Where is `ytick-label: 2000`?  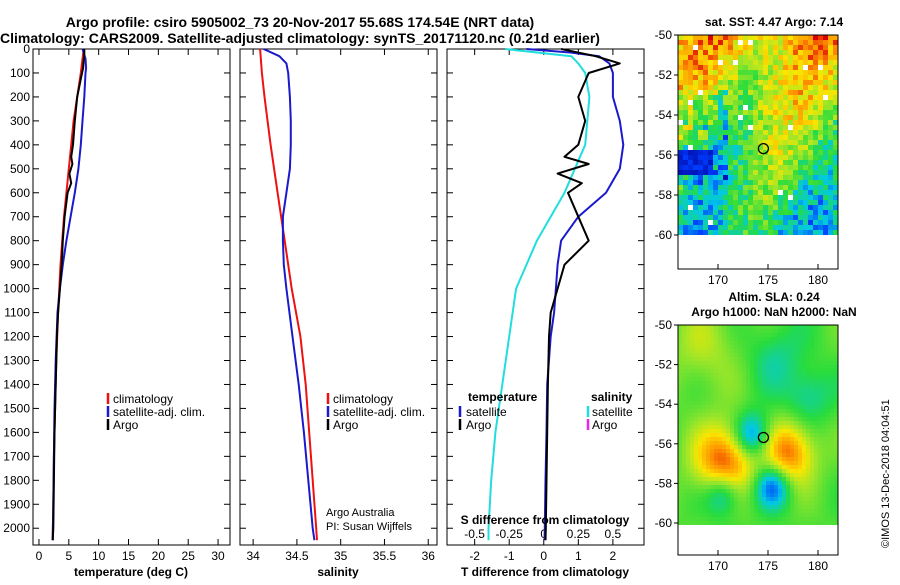
ytick-label: 2000 is located at coordinates (16, 528).